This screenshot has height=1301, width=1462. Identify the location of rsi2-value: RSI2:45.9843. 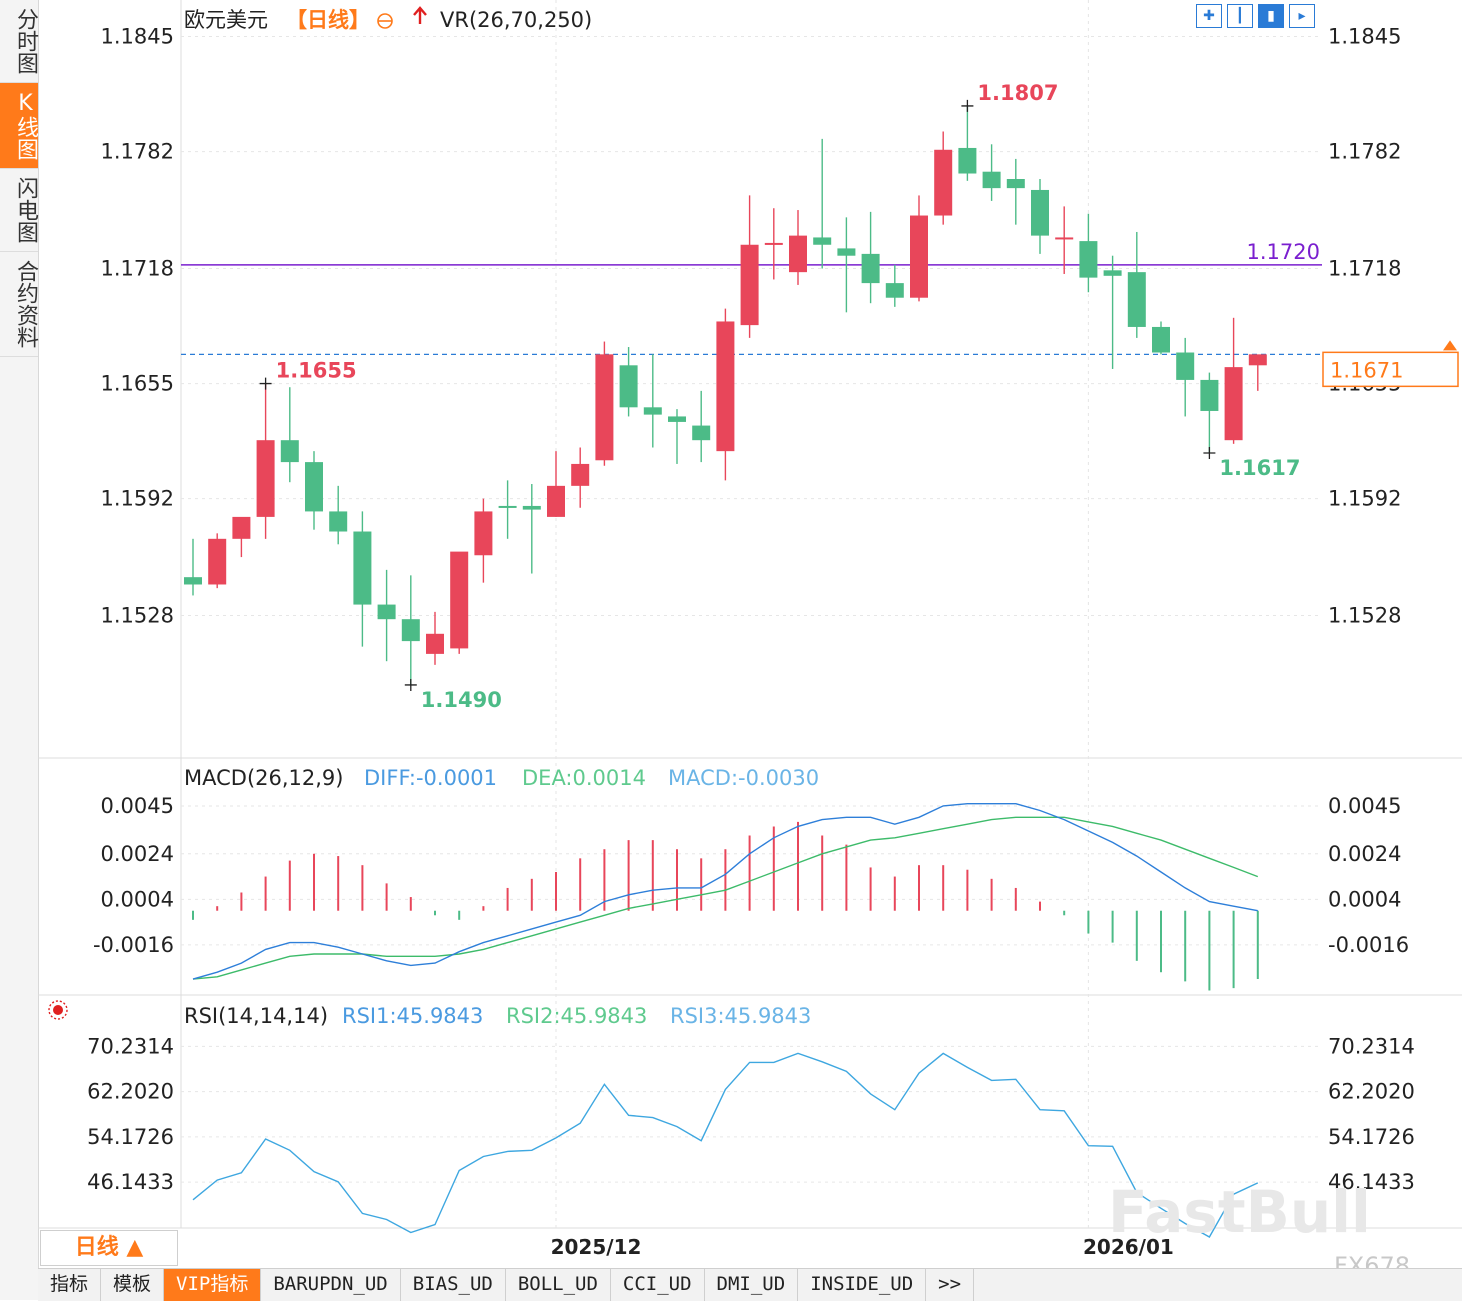
(576, 1016).